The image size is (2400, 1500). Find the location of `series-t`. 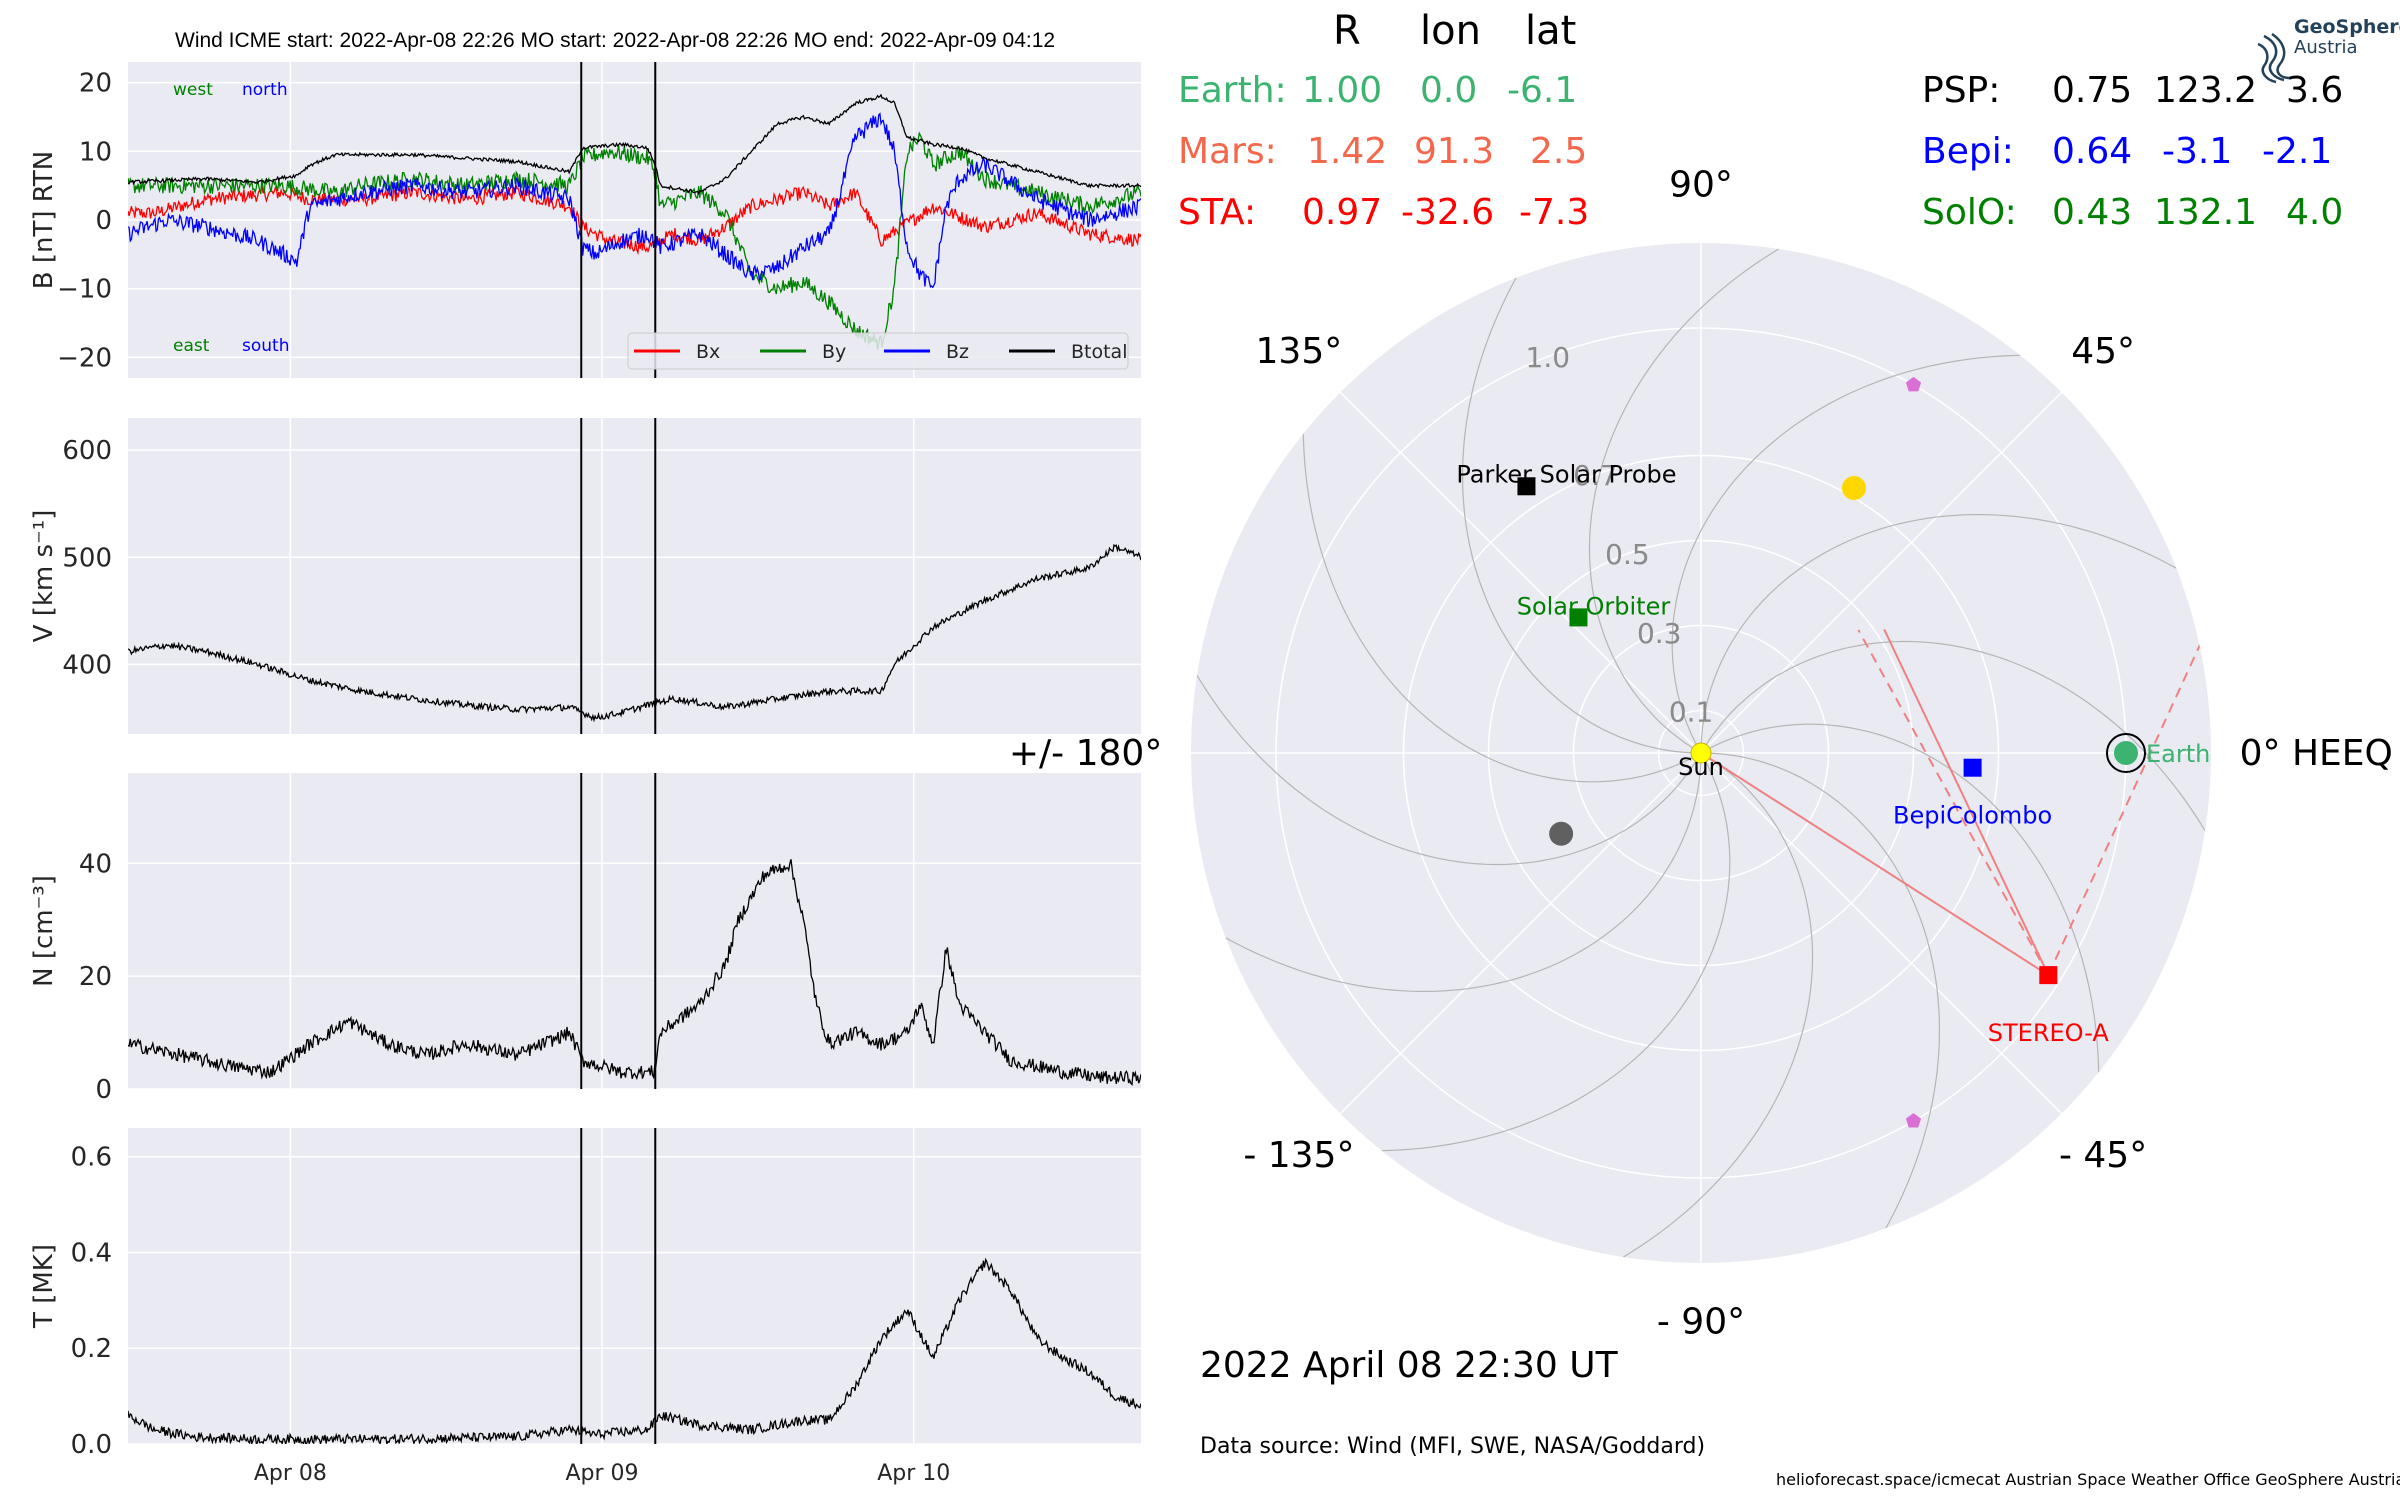

series-t is located at coordinates (634, 1350).